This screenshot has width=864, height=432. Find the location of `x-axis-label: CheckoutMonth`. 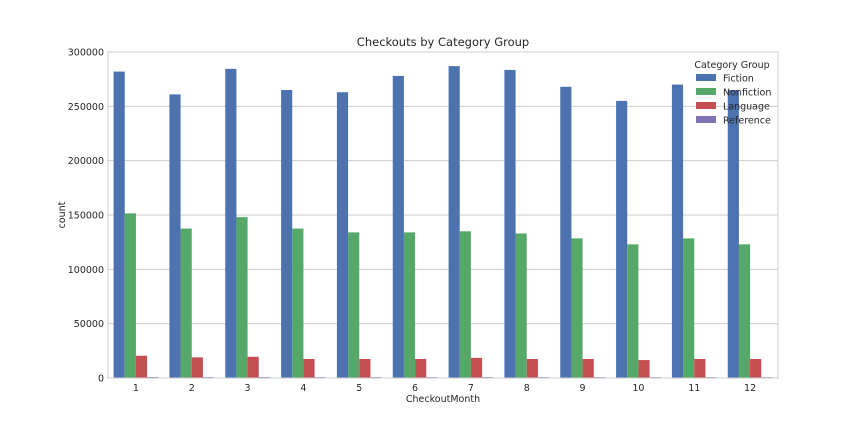

x-axis-label: CheckoutMonth is located at coordinates (443, 399).